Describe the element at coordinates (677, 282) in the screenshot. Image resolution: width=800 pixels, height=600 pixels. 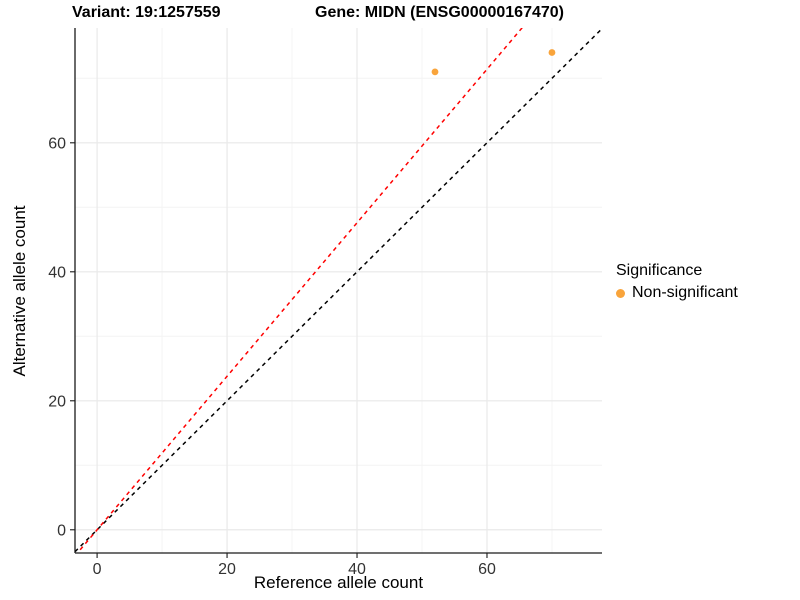
I see `legend: Significance Non-significant` at that location.